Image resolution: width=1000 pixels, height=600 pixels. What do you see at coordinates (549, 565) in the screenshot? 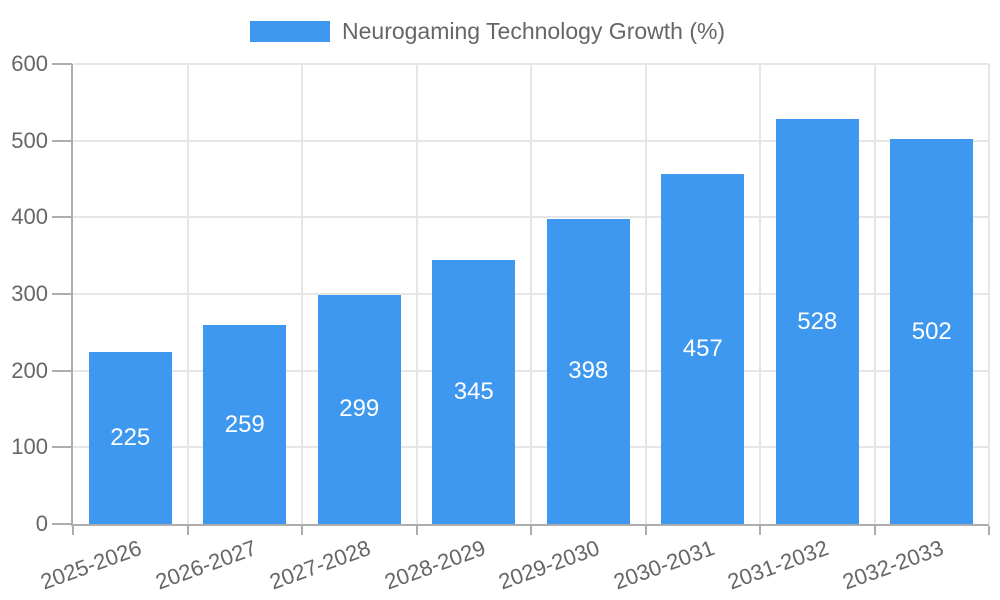
I see `x-axis-tick-label: 2029-2030` at bounding box center [549, 565].